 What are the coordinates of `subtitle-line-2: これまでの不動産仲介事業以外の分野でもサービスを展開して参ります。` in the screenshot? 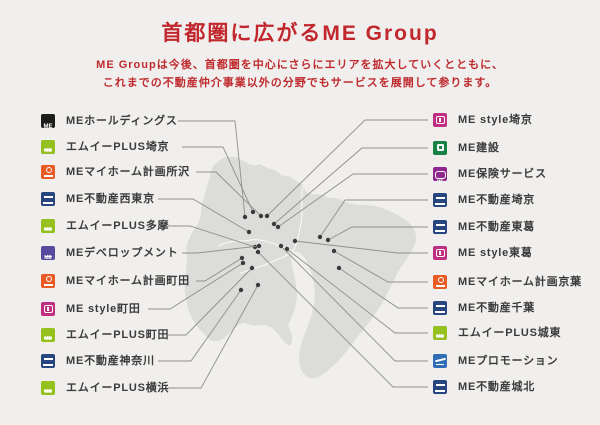 It's located at (300, 83).